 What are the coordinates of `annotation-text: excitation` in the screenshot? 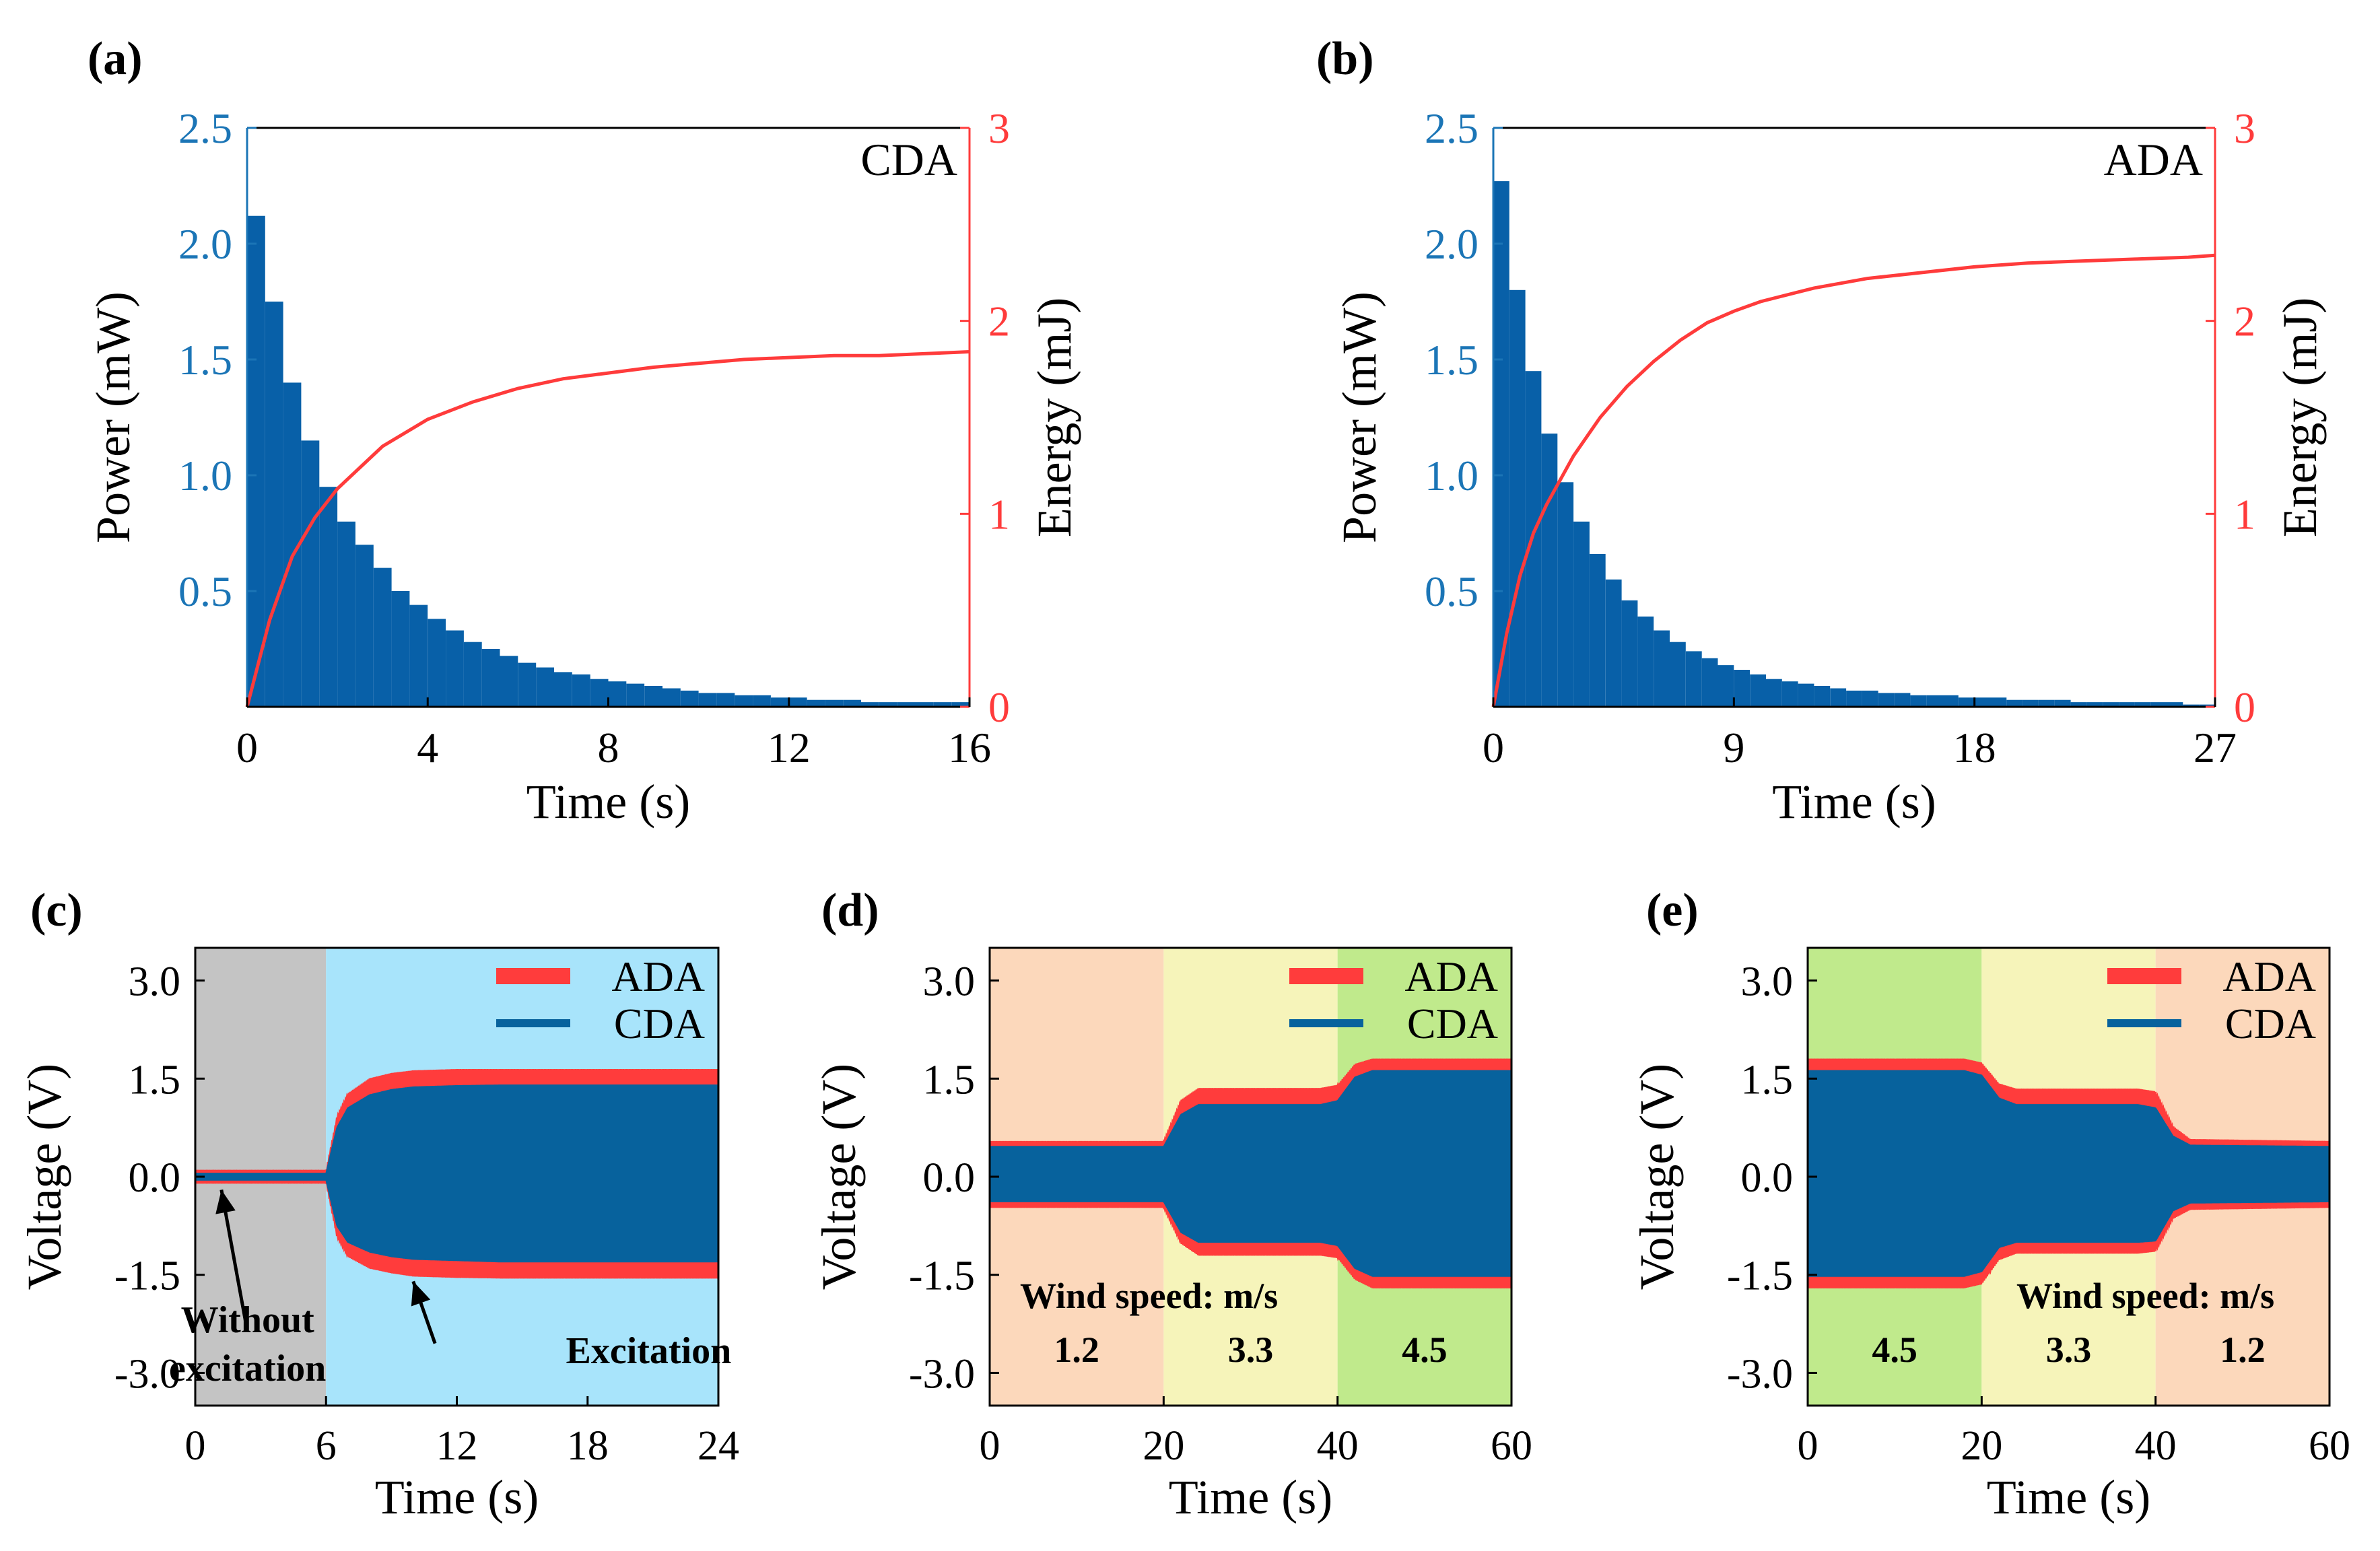 It's located at (248, 1369).